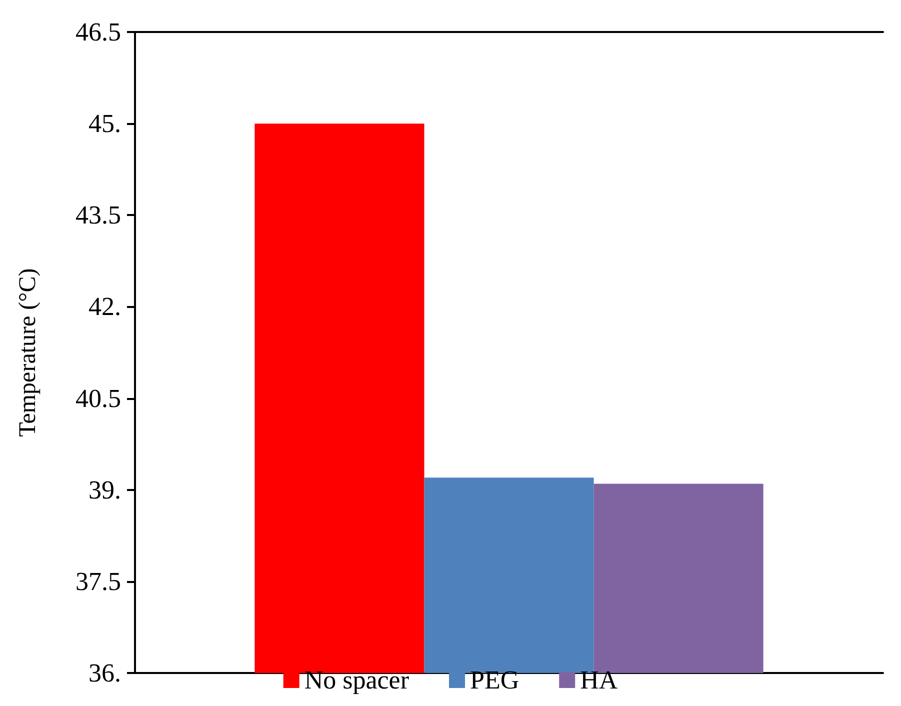 Image resolution: width=901 pixels, height=706 pixels. Describe the element at coordinates (98, 32) in the screenshot. I see `y-tick-label: 46.5` at that location.